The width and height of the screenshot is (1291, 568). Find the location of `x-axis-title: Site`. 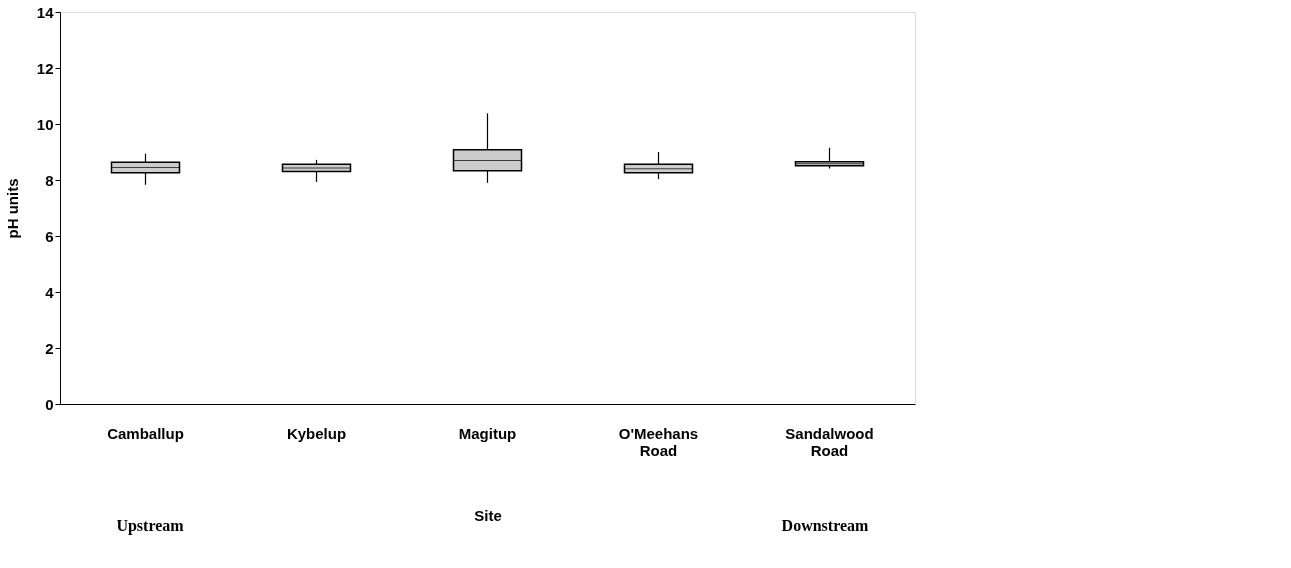

x-axis-title: Site is located at coordinates (488, 515).